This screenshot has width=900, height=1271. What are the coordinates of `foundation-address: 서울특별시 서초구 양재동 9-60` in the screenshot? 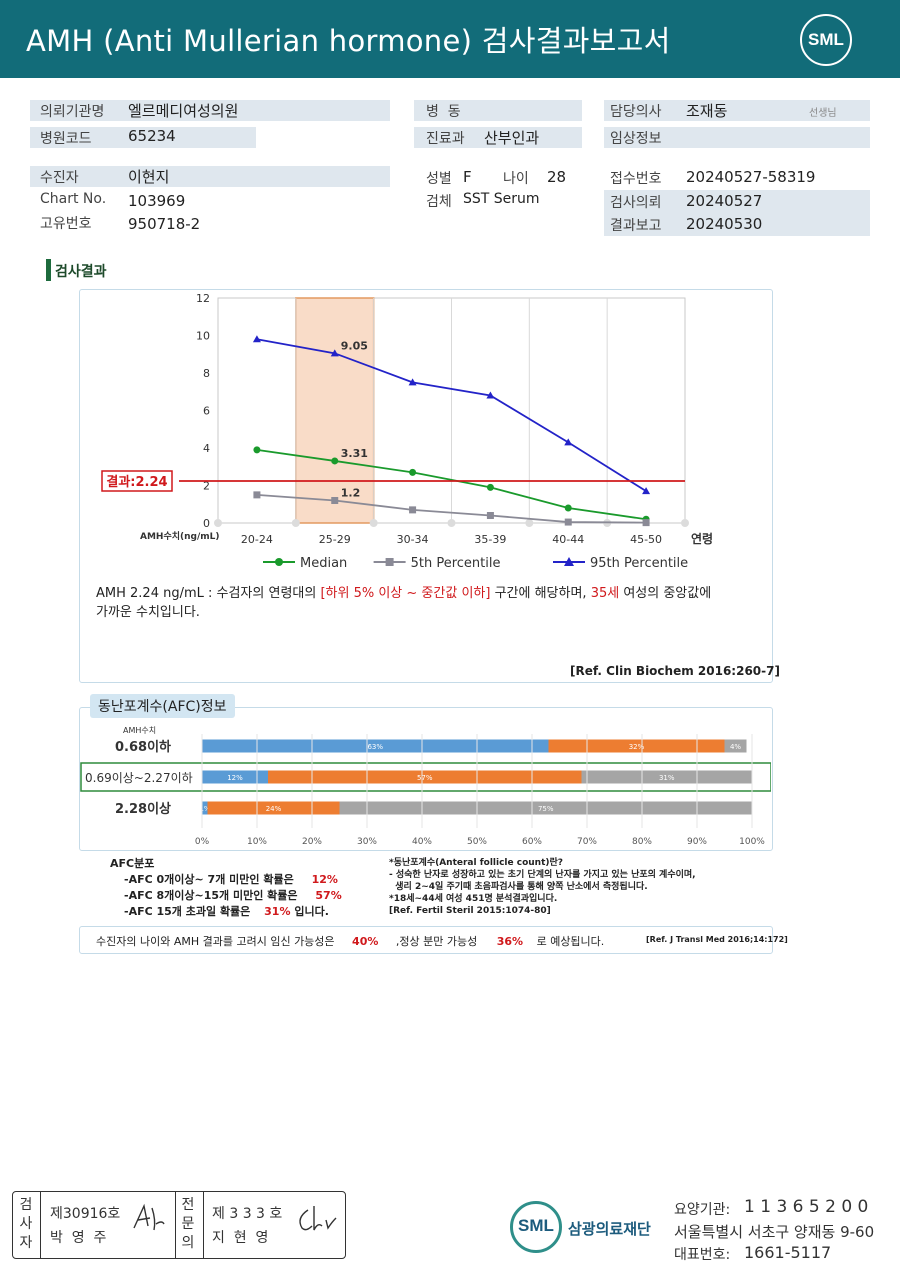 It's located at (774, 1232).